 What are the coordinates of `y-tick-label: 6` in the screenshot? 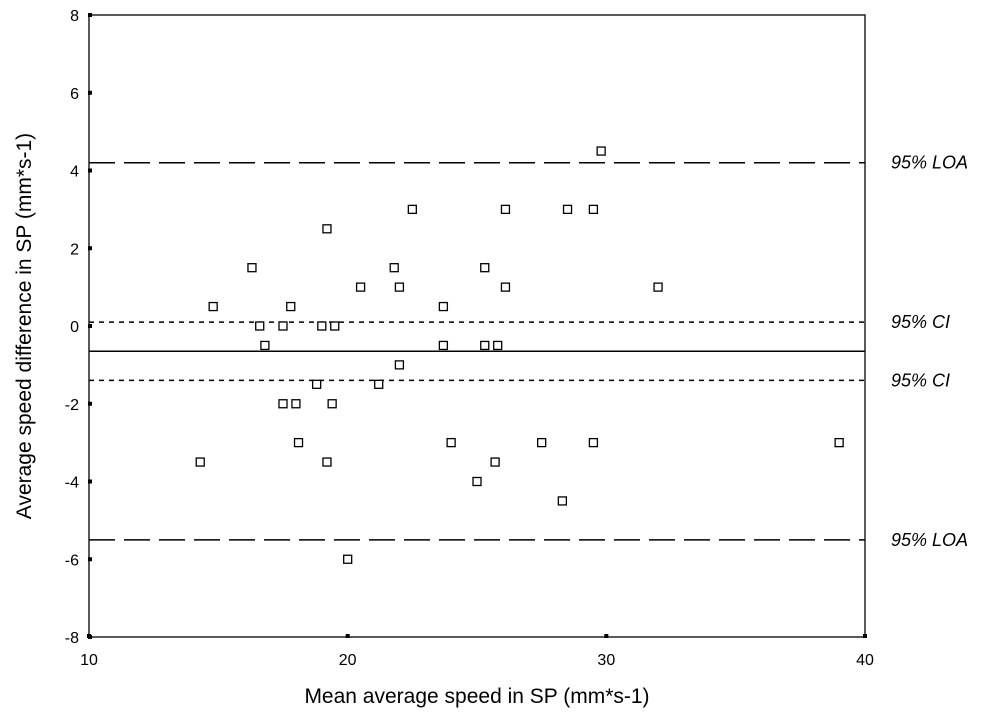 It's located at (74, 94).